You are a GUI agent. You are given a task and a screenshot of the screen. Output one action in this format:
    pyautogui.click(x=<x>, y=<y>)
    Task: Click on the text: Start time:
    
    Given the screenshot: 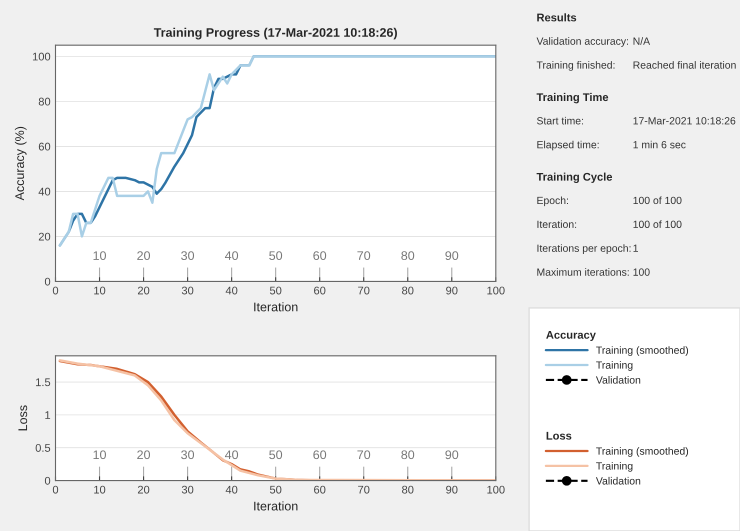 What is the action you would take?
    pyautogui.click(x=560, y=120)
    